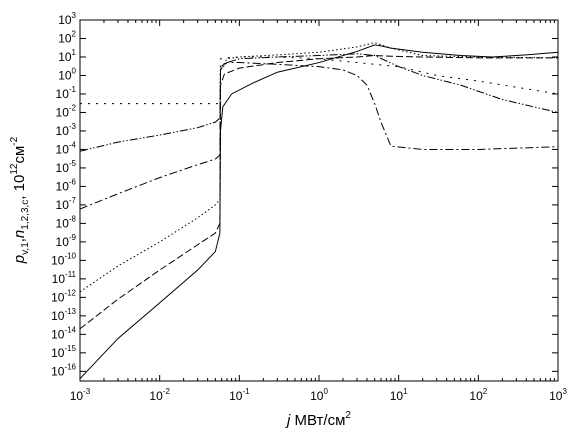 This screenshot has width=581, height=438. I want to click on x-tick-label: 10⁰, so click(319, 395).